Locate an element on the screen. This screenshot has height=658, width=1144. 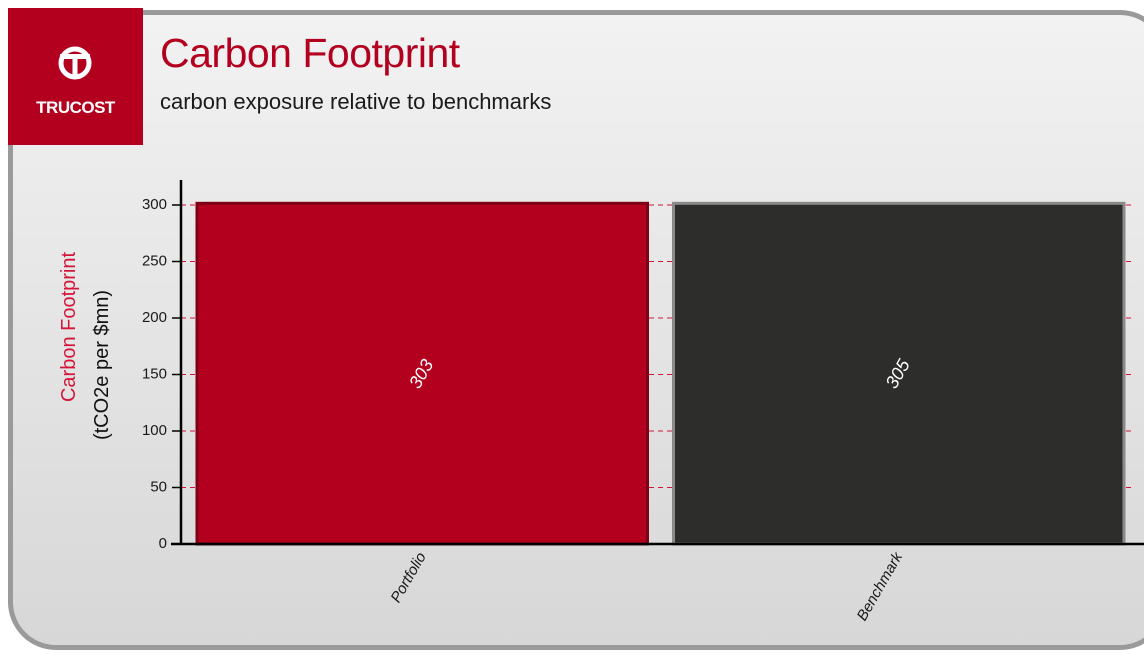
y-axis-unit-label: (tCO2e per $mn) is located at coordinates (102, 365).